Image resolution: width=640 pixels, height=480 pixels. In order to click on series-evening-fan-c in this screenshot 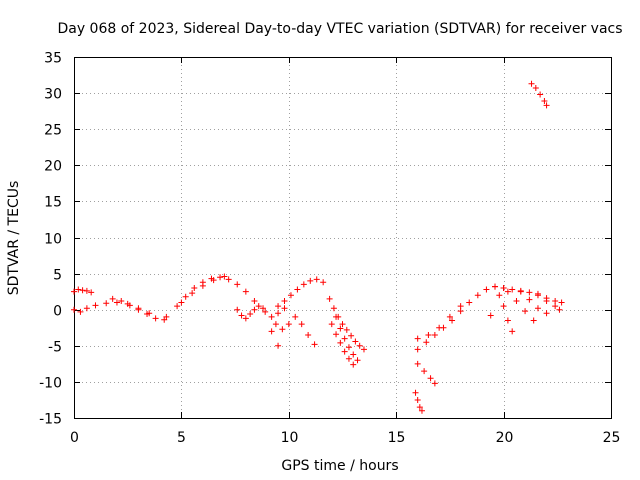, I will do `click(533, 302)`.